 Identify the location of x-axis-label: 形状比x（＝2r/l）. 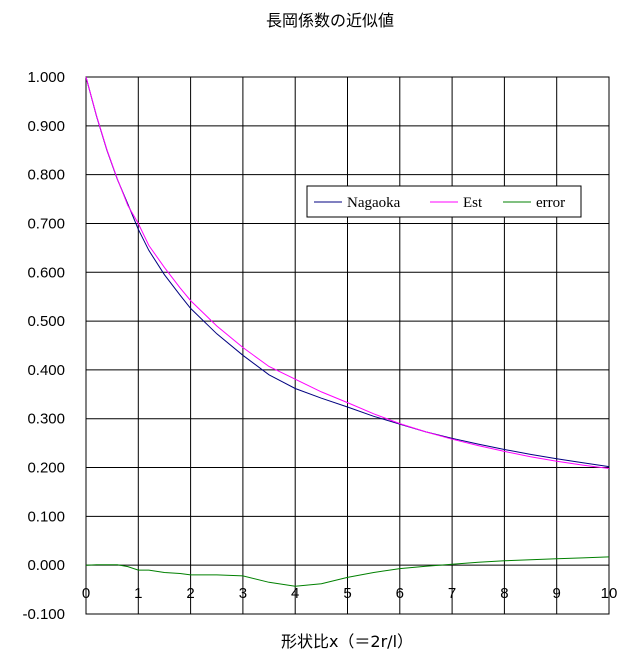
(347, 641).